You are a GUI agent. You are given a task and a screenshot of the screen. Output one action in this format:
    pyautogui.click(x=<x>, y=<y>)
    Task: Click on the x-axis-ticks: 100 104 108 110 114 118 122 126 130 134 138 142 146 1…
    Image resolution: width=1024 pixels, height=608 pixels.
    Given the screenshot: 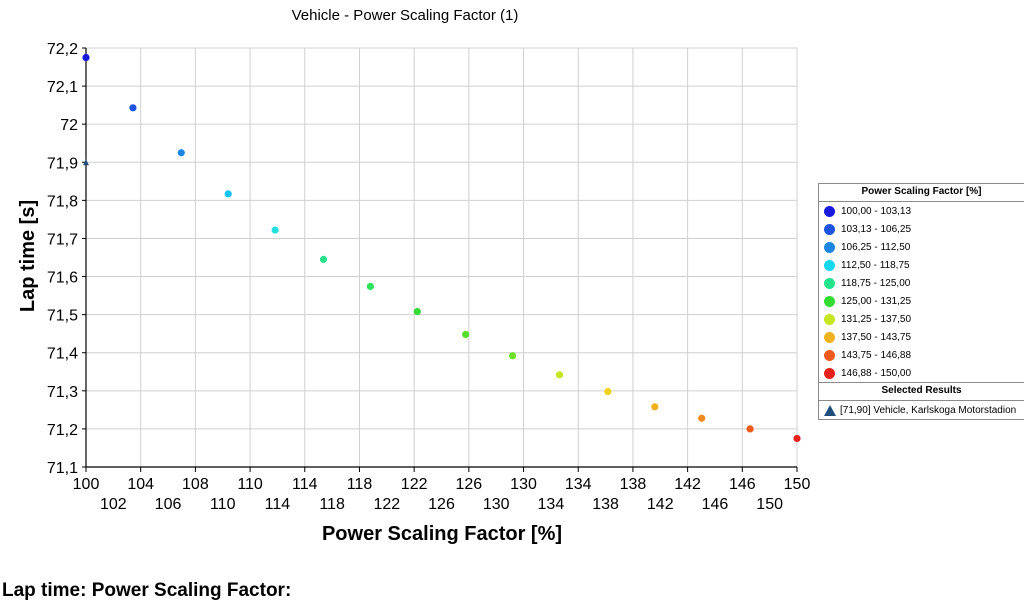 What is the action you would take?
    pyautogui.click(x=442, y=490)
    